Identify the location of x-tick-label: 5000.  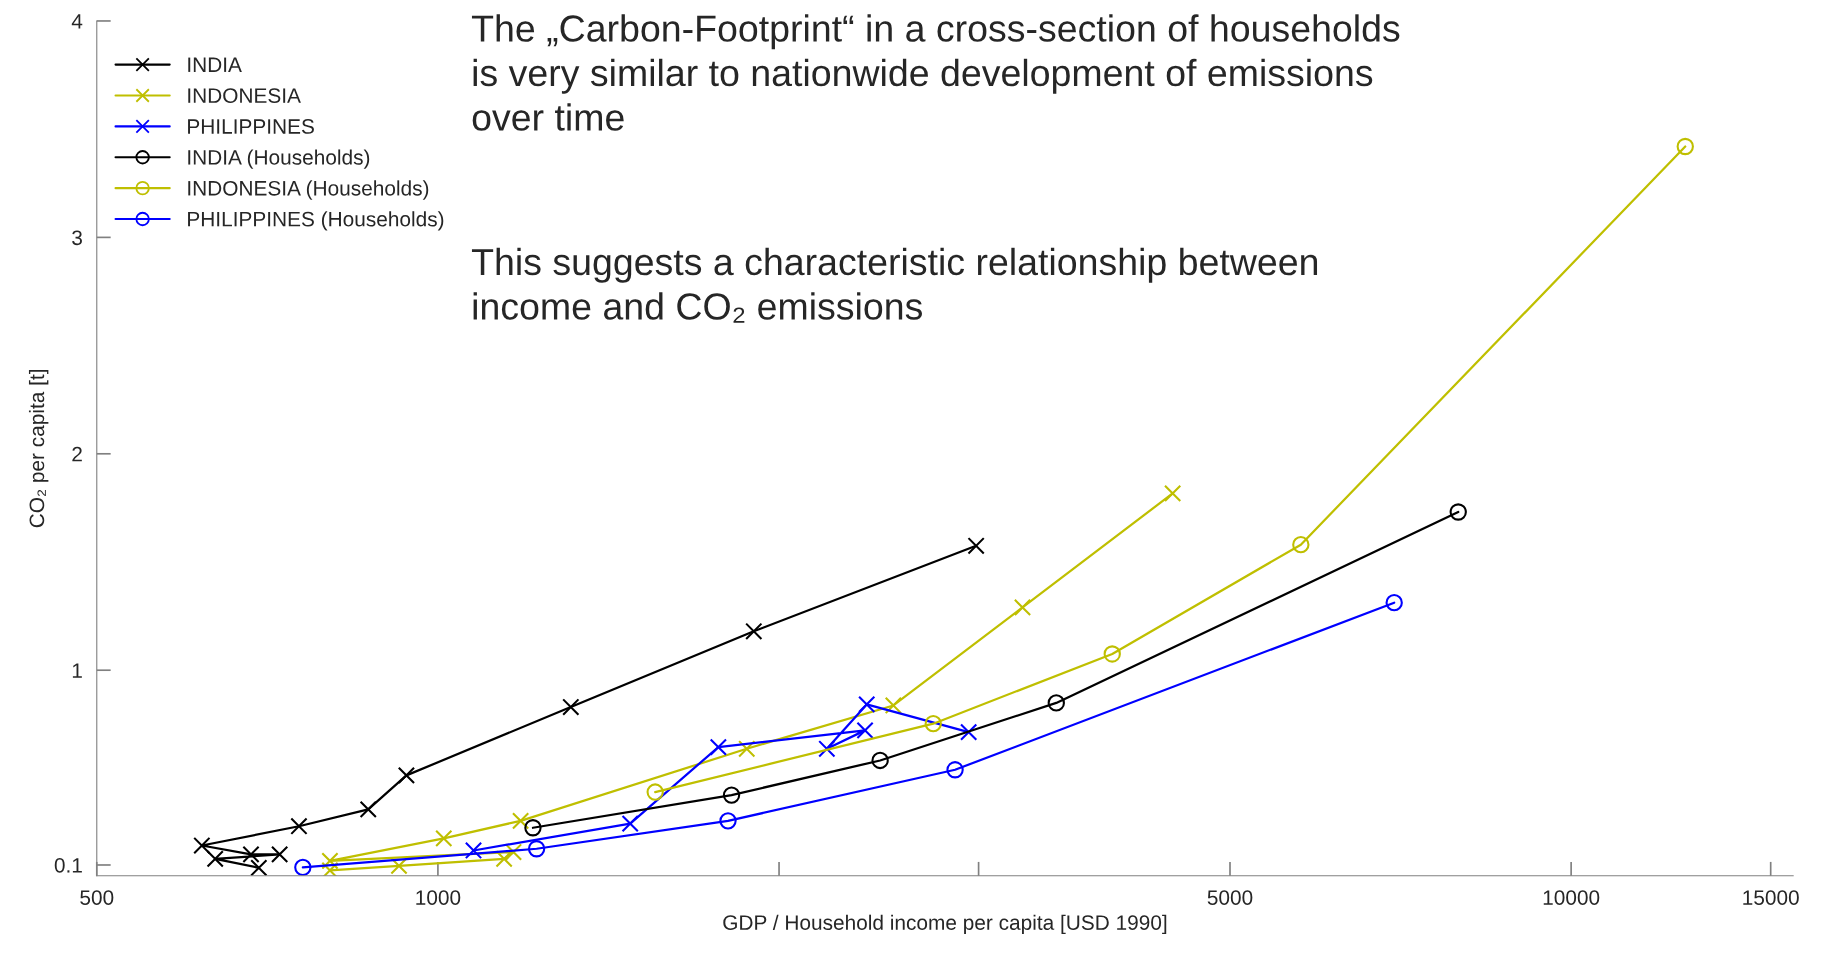
(1230, 897).